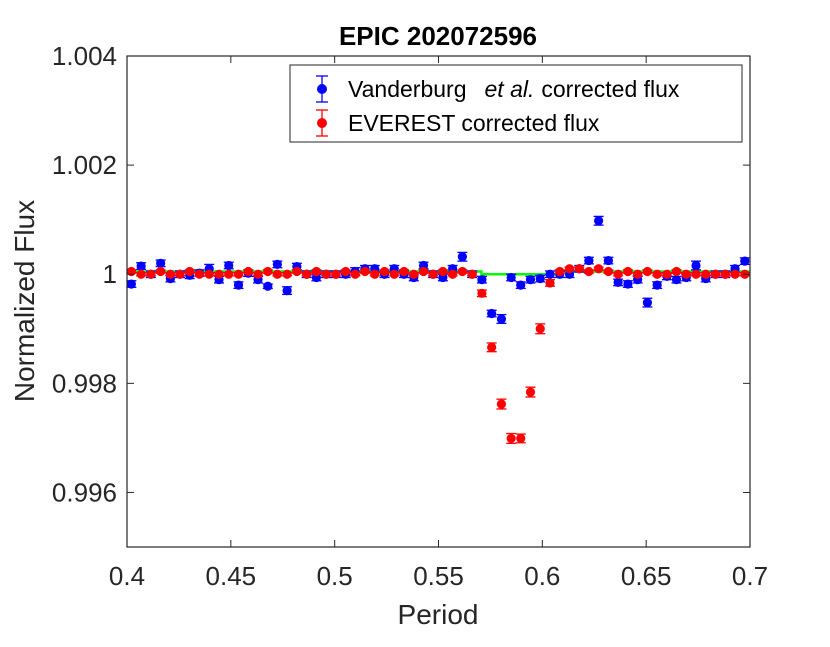 The width and height of the screenshot is (830, 647). Describe the element at coordinates (646, 576) in the screenshot. I see `x-tick-label: 0.65` at that location.